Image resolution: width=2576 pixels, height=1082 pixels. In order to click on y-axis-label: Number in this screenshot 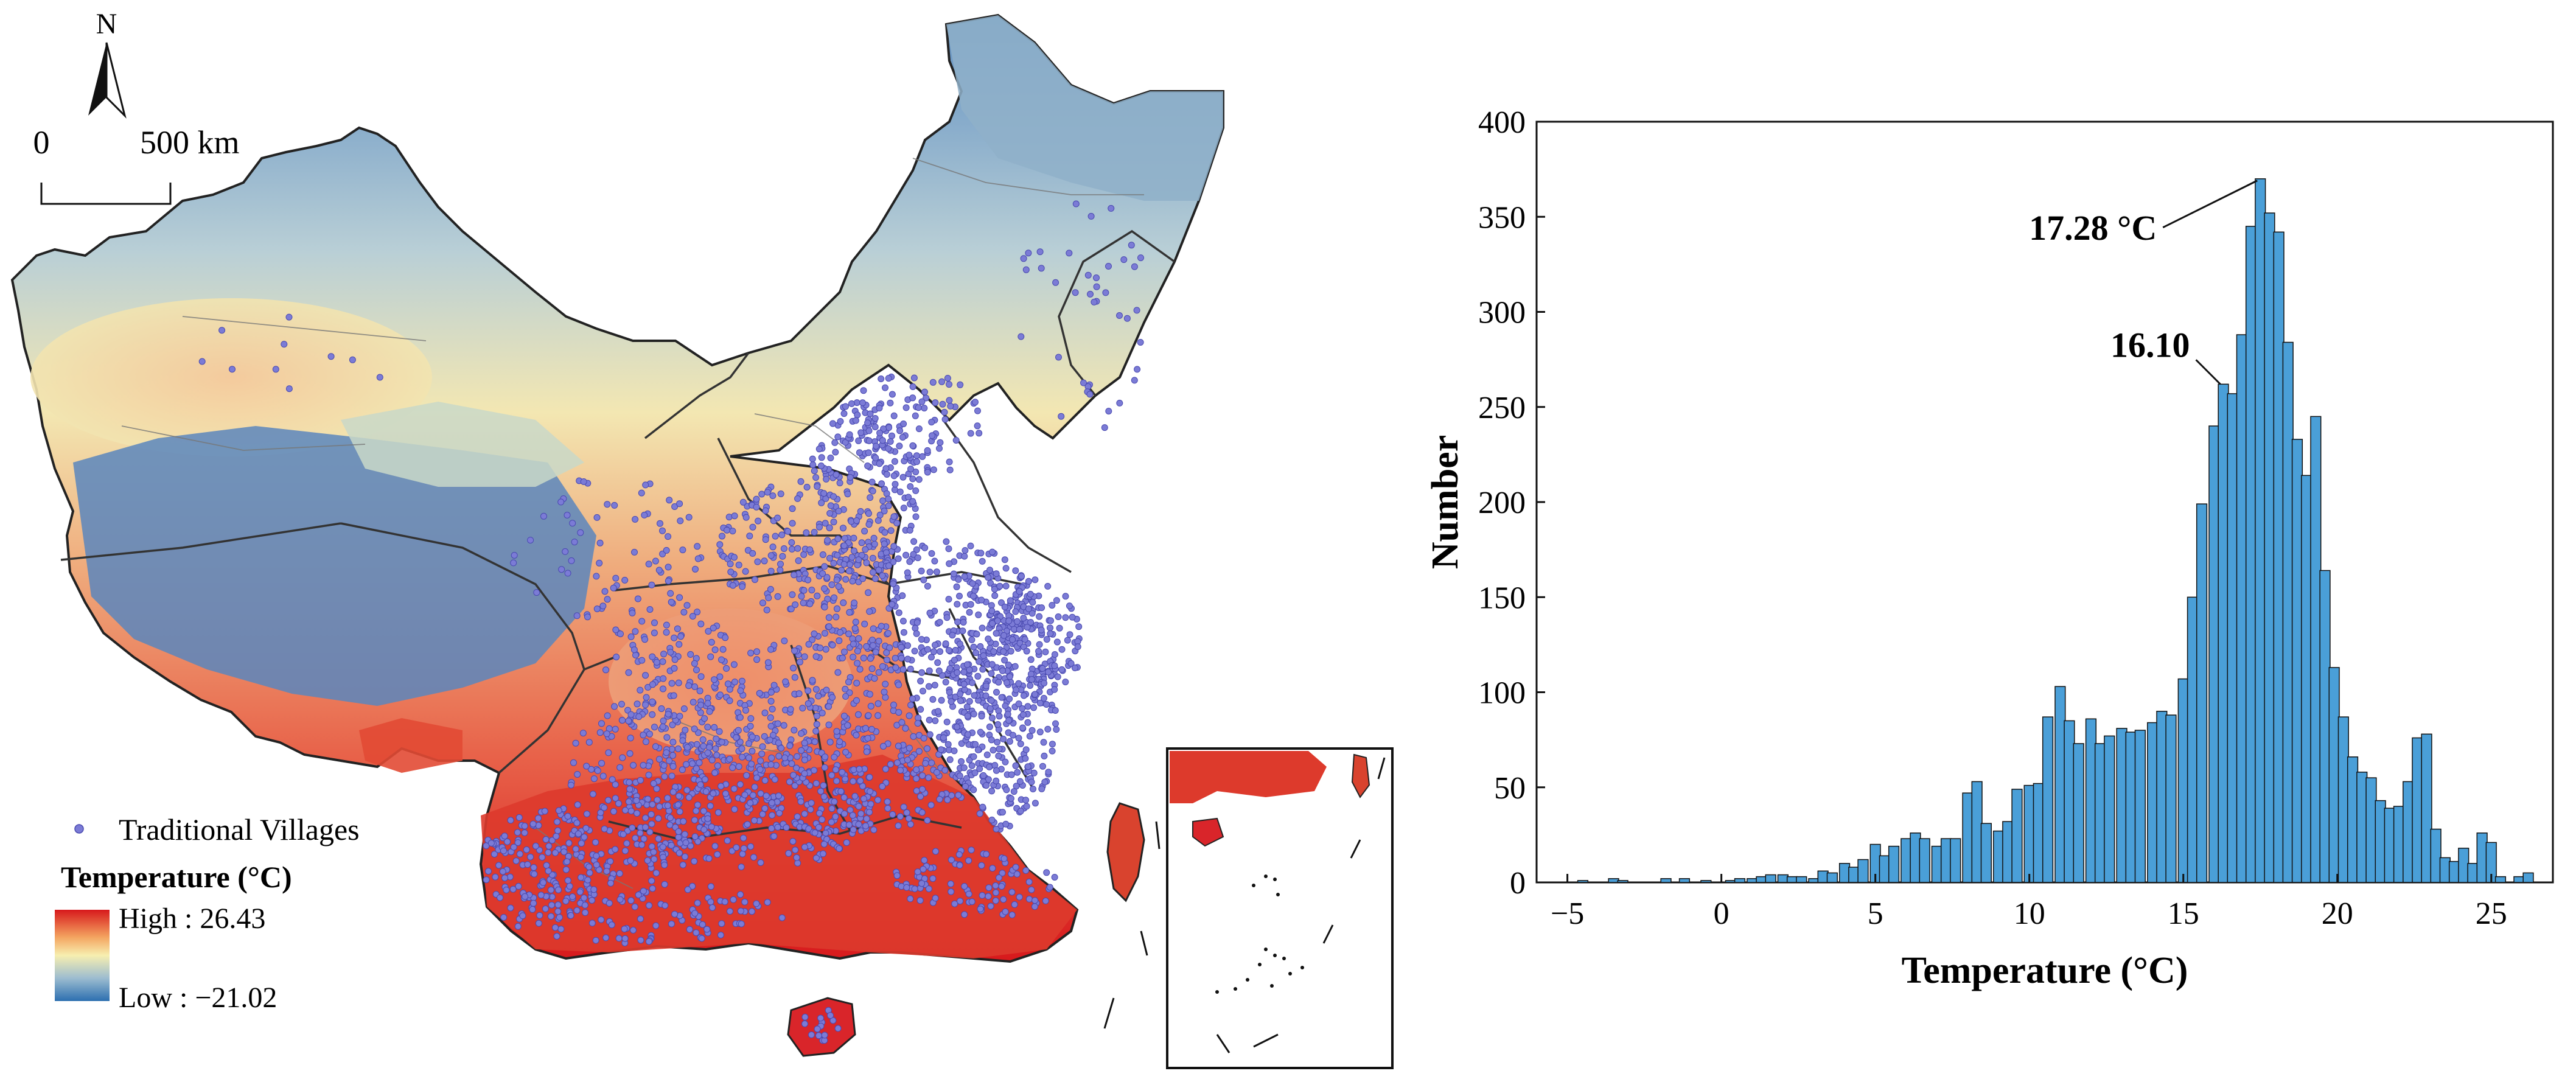, I will do `click(1445, 502)`.